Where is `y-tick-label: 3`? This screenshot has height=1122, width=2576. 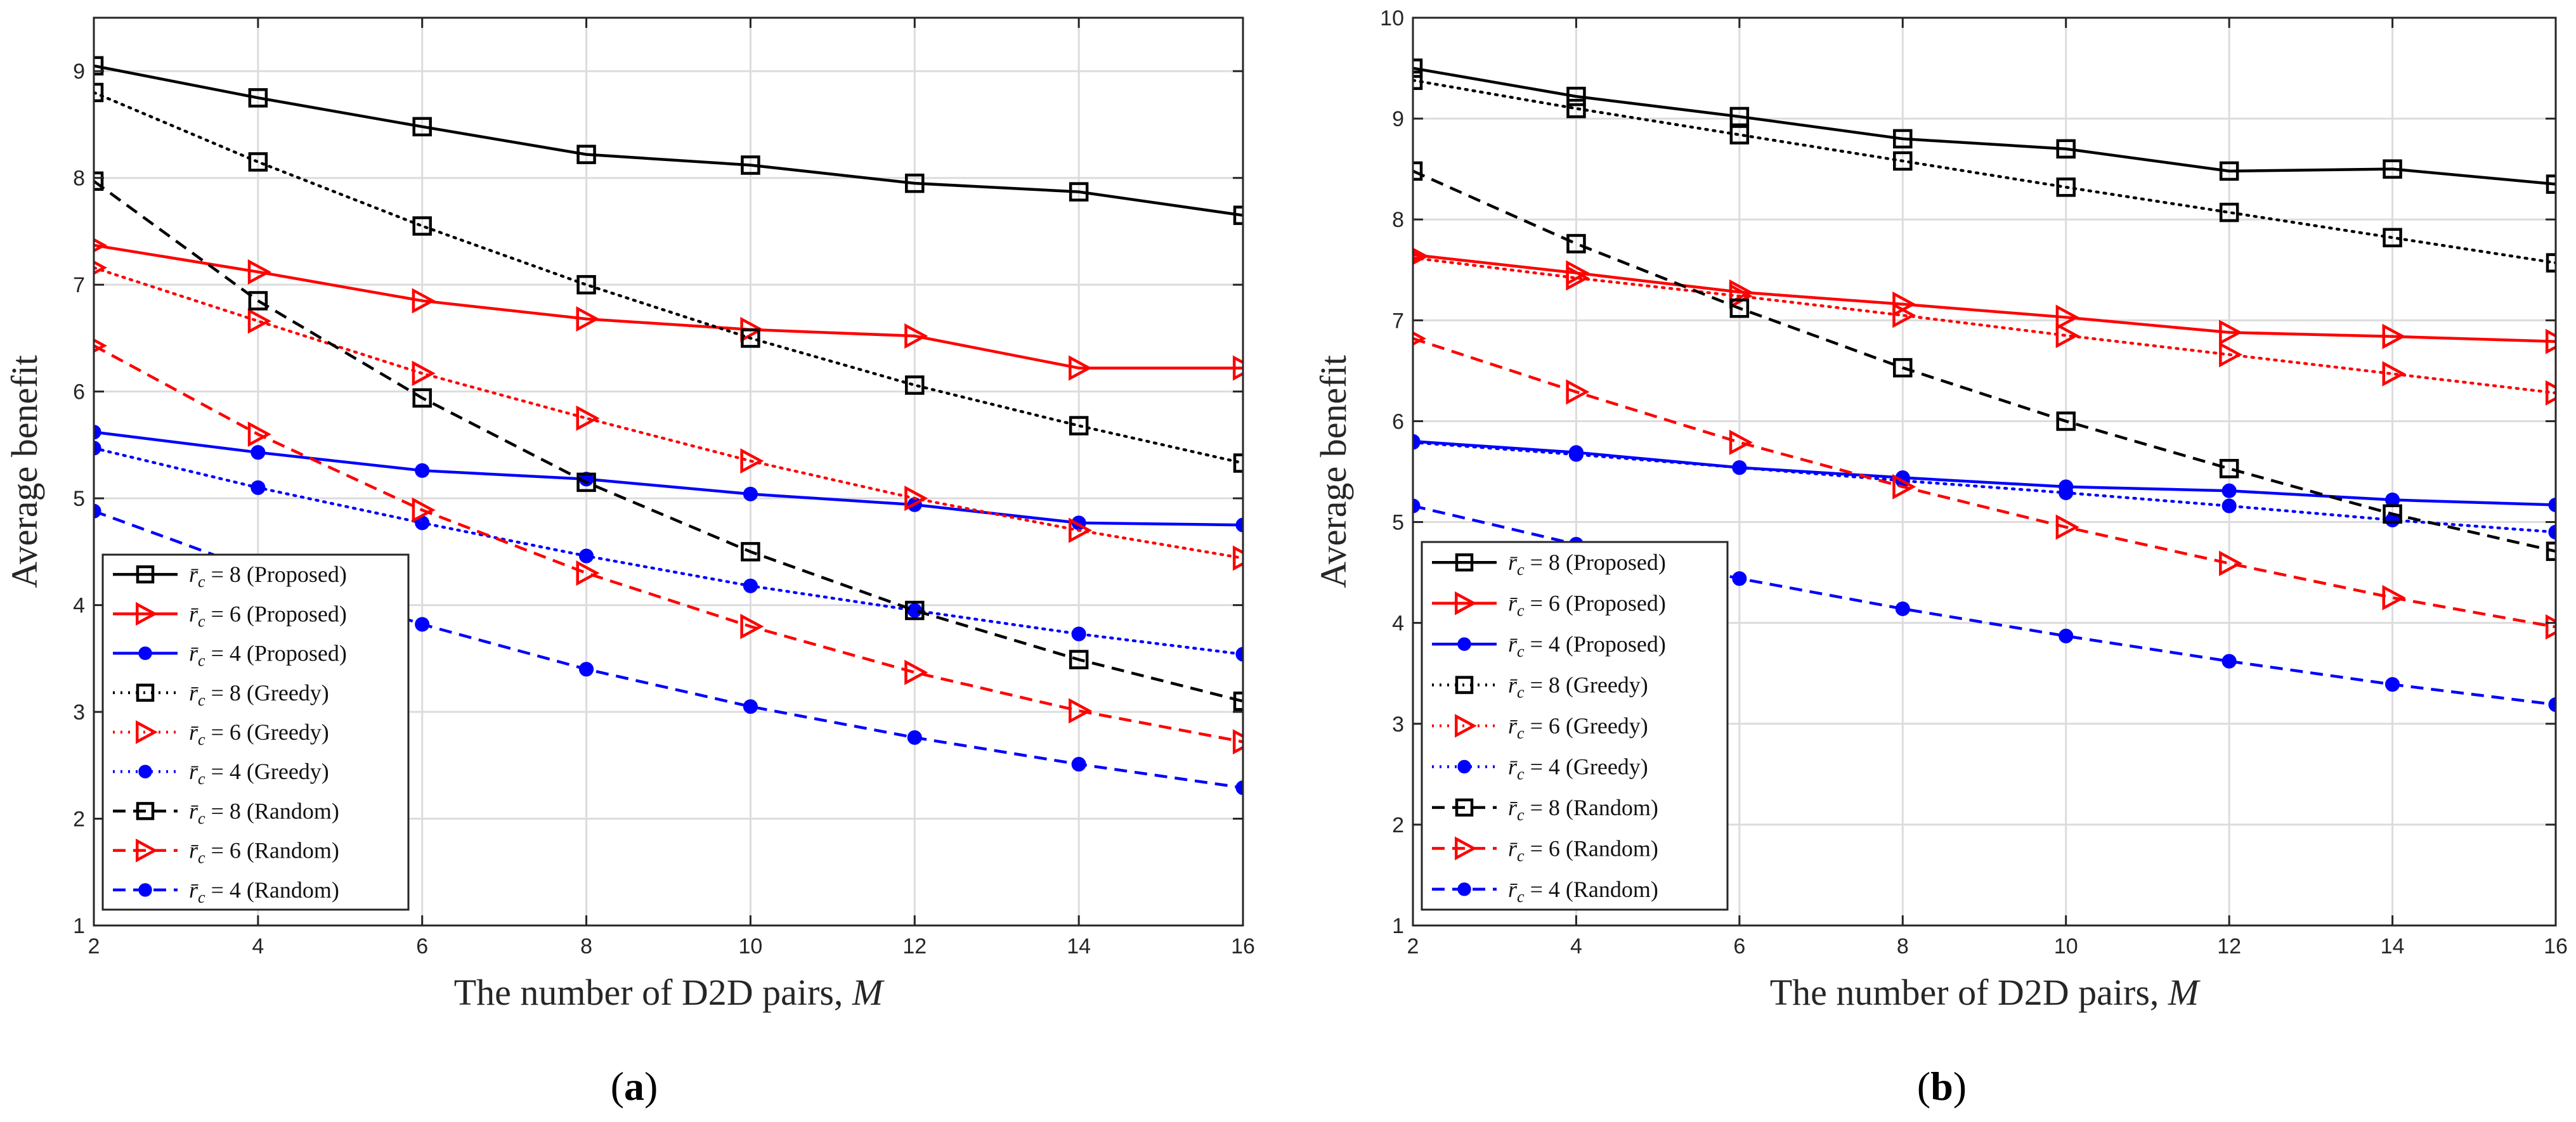 y-tick-label: 3 is located at coordinates (79, 712).